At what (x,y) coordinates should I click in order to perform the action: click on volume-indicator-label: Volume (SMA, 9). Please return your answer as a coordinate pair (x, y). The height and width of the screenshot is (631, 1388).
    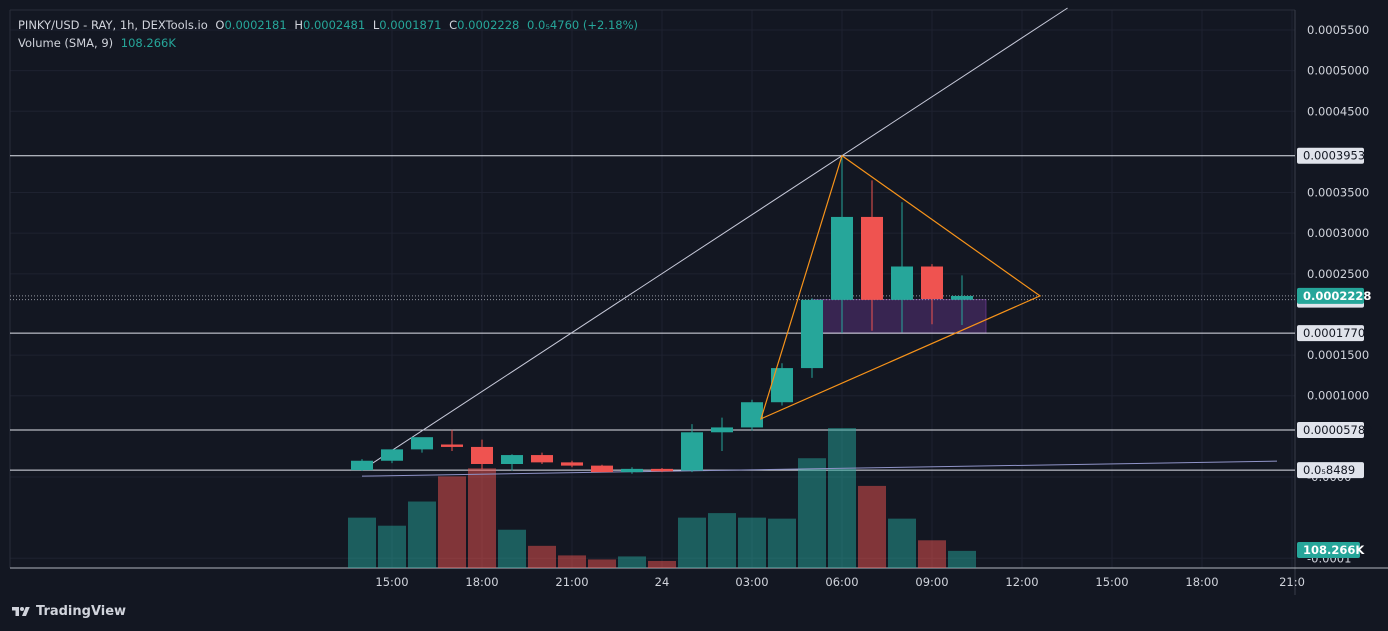
    Looking at the image, I should click on (66, 43).